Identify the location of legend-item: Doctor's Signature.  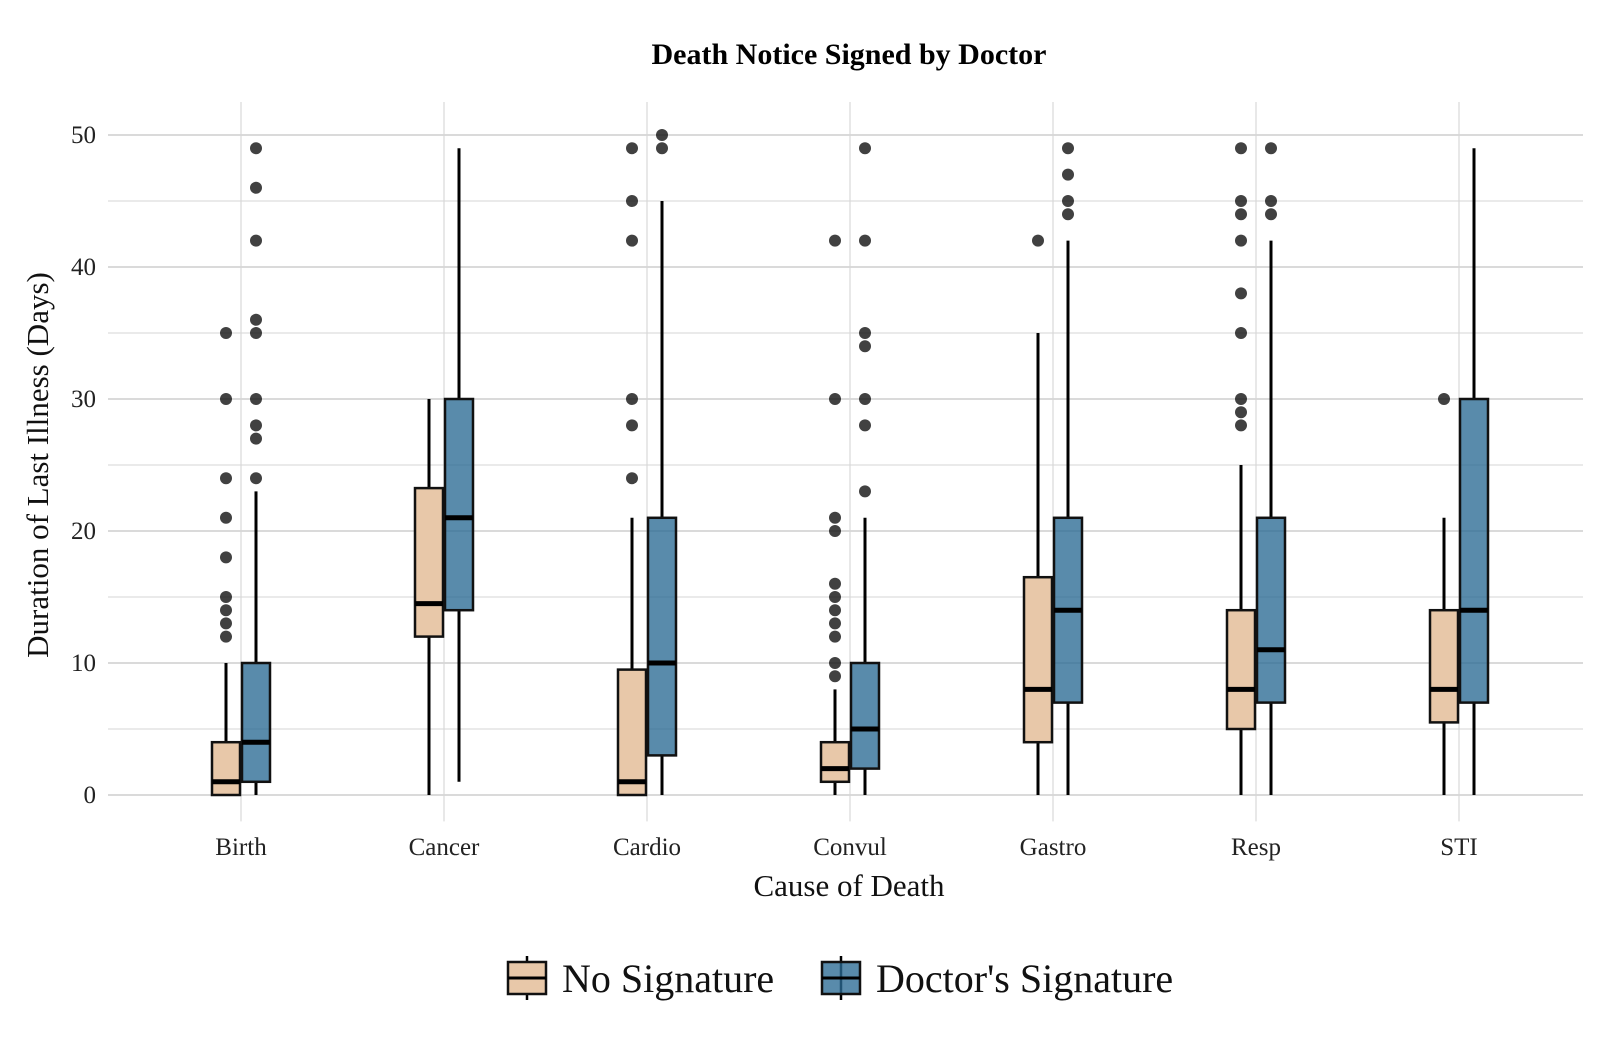
(996, 978).